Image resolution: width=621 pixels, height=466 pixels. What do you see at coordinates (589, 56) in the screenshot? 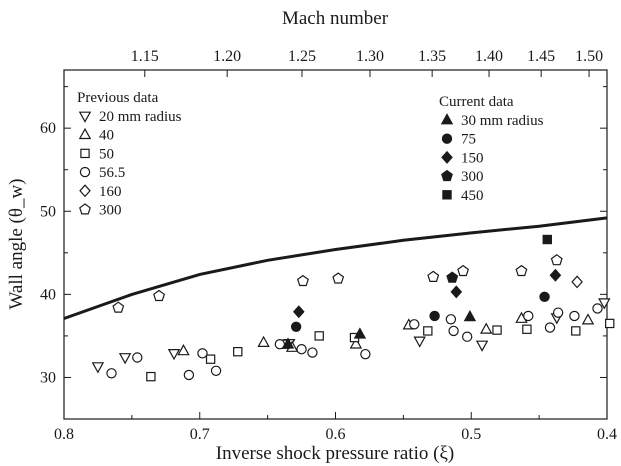
I see `top-tick-label: 1.50` at bounding box center [589, 56].